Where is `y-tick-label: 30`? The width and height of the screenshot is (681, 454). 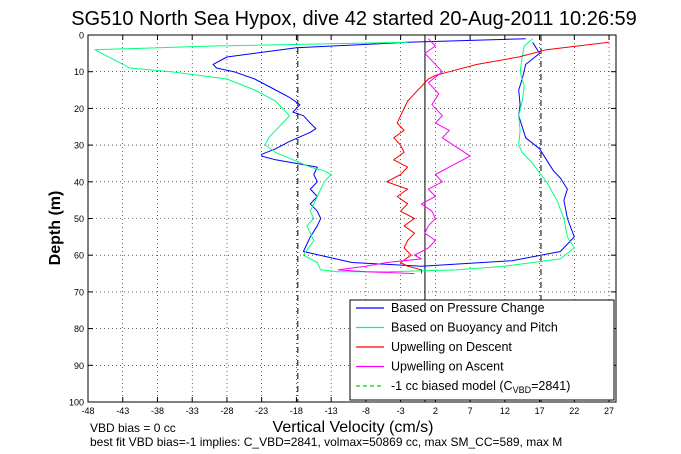
y-tick-label: 30 is located at coordinates (79, 146).